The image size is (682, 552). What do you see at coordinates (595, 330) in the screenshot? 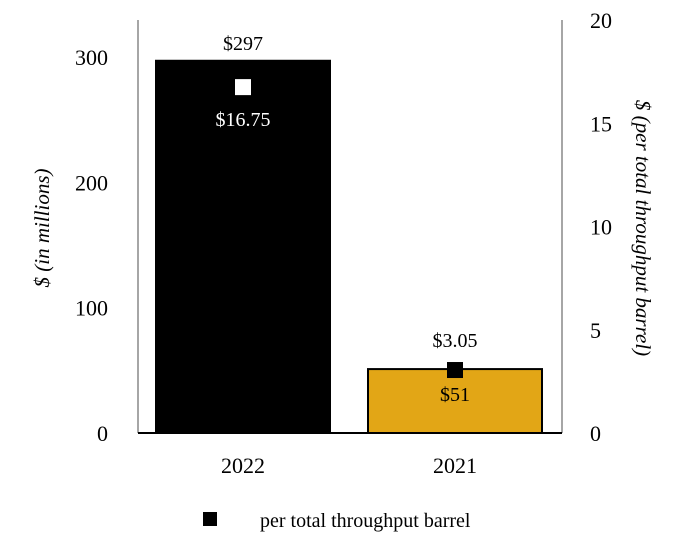
I see `y-tick-right-5: 5` at bounding box center [595, 330].